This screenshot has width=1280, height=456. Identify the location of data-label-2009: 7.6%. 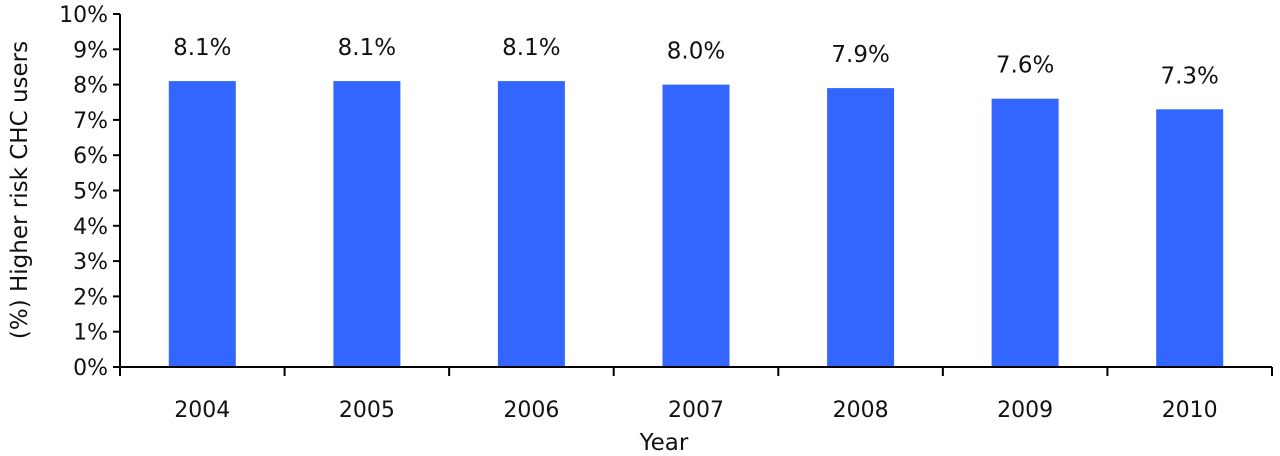
(1025, 66).